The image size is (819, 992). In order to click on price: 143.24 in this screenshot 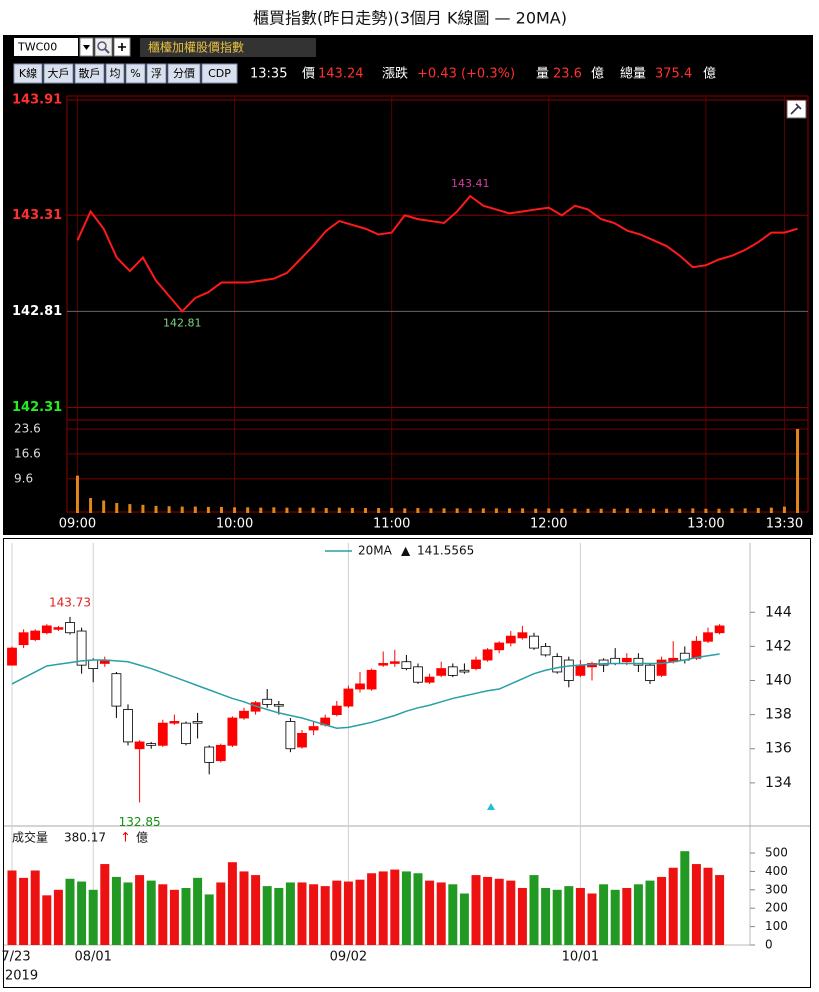, I will do `click(341, 74)`.